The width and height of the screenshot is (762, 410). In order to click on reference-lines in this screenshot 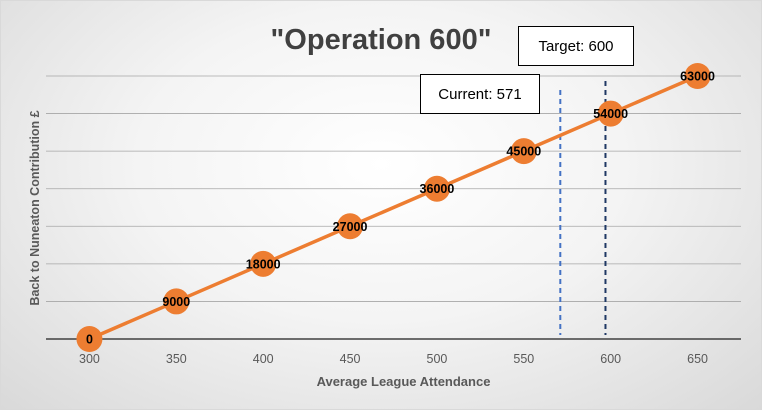, I will do `click(583, 208)`.